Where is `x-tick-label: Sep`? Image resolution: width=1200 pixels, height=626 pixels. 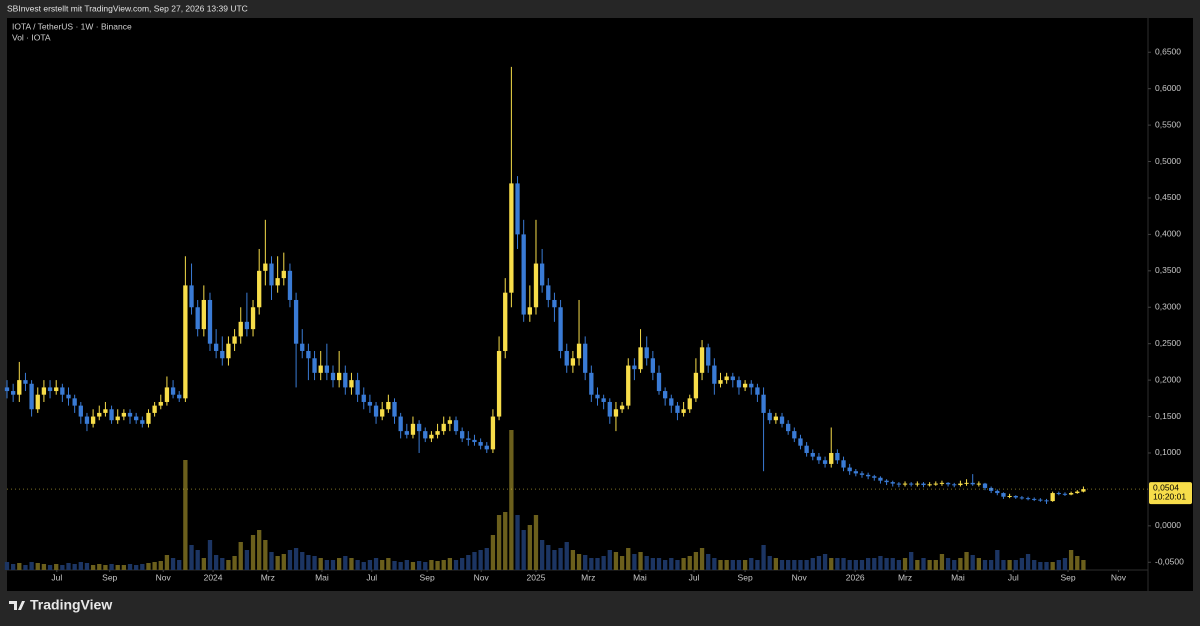 x-tick-label: Sep is located at coordinates (109, 577).